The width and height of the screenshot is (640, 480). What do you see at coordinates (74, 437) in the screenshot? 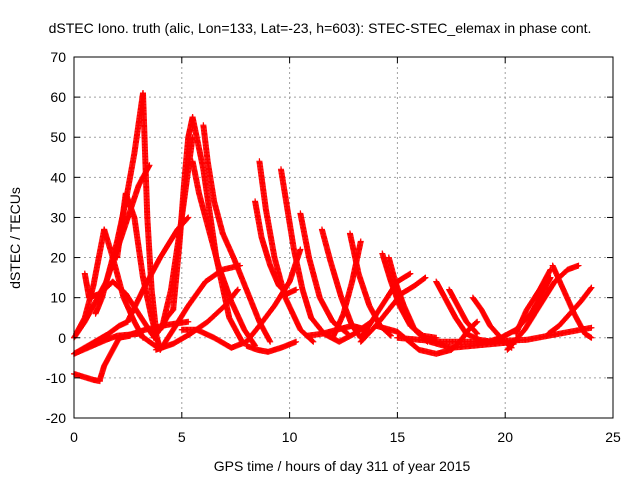
I see `x-tick-label: 0` at bounding box center [74, 437].